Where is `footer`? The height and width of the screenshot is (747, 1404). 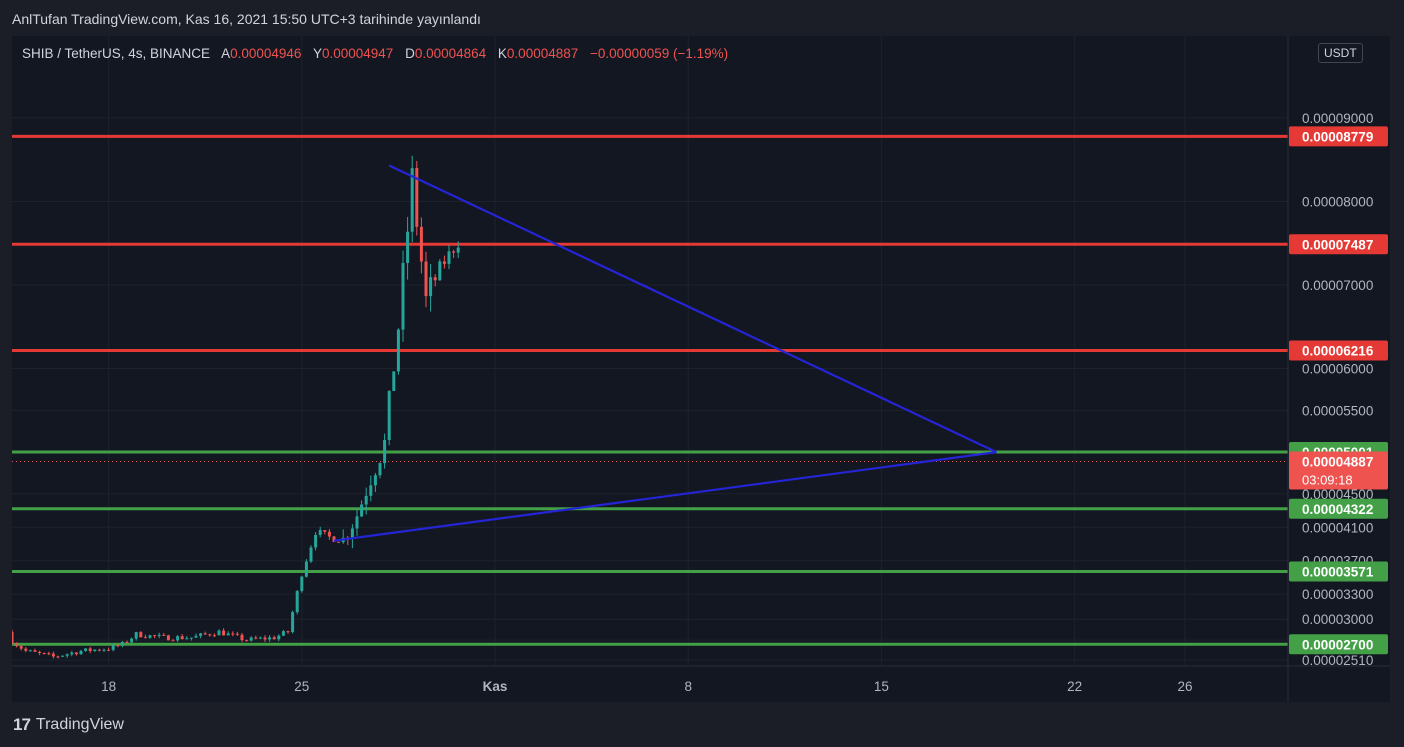 footer is located at coordinates (702, 724).